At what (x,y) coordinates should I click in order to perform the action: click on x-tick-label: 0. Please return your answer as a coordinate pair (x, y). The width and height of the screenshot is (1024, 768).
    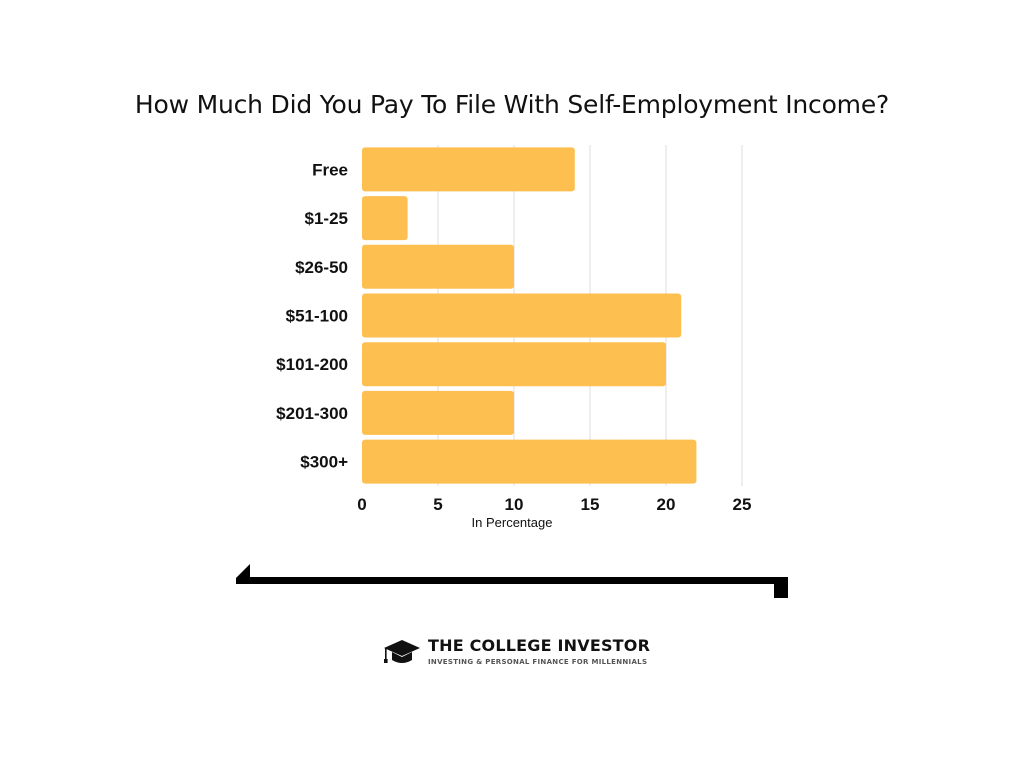
    Looking at the image, I should click on (361, 504).